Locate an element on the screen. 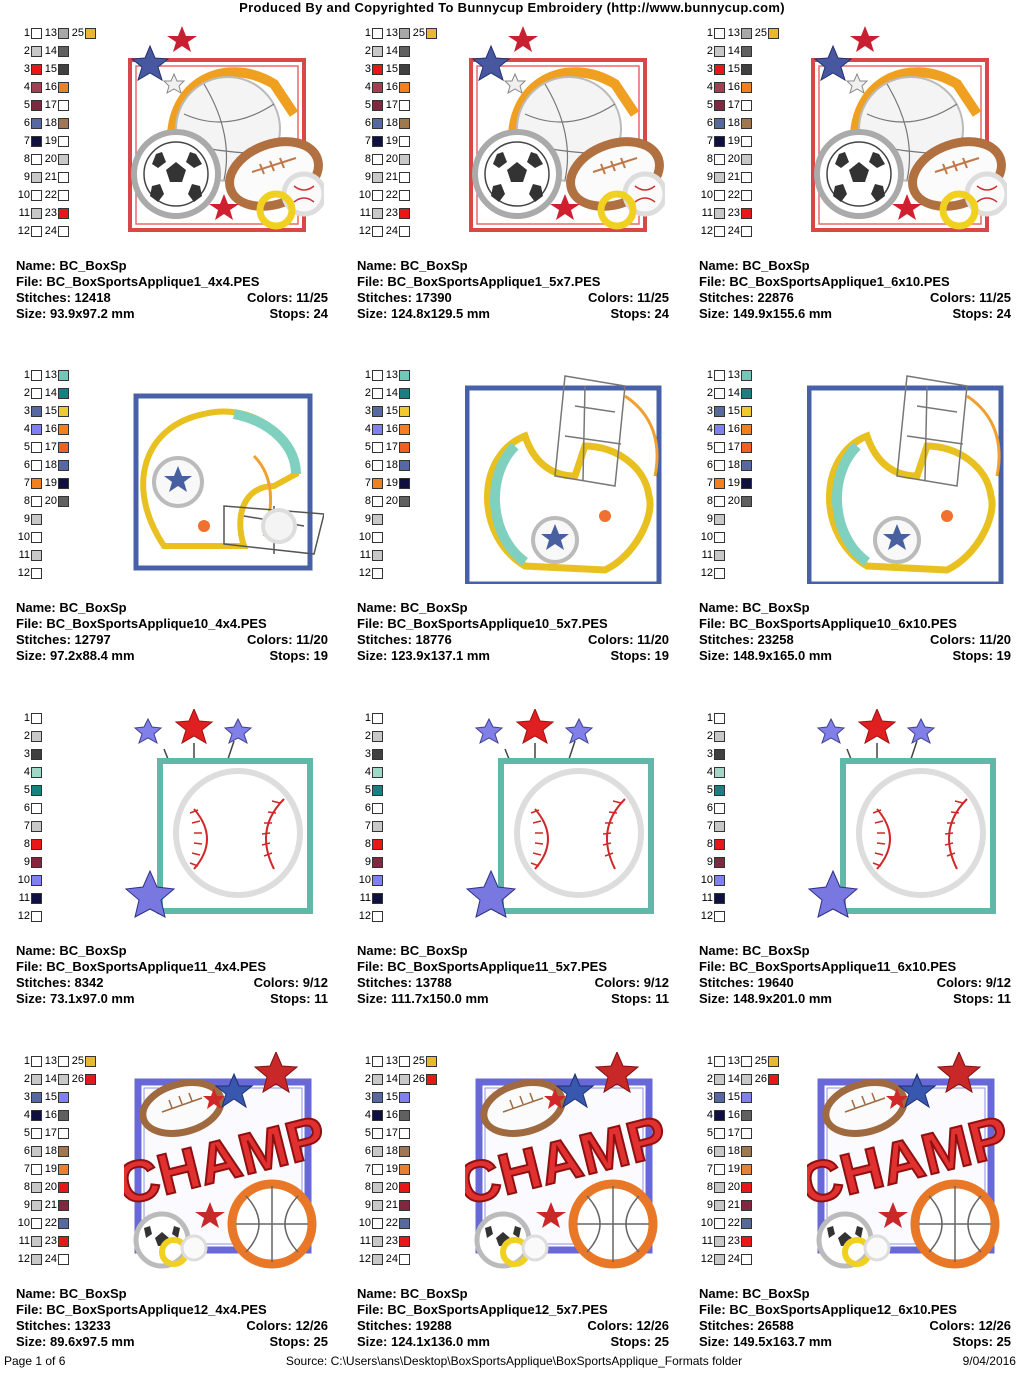 Image resolution: width=1024 pixels, height=1392 pixels. helmet-design-art is located at coordinates (905, 481).